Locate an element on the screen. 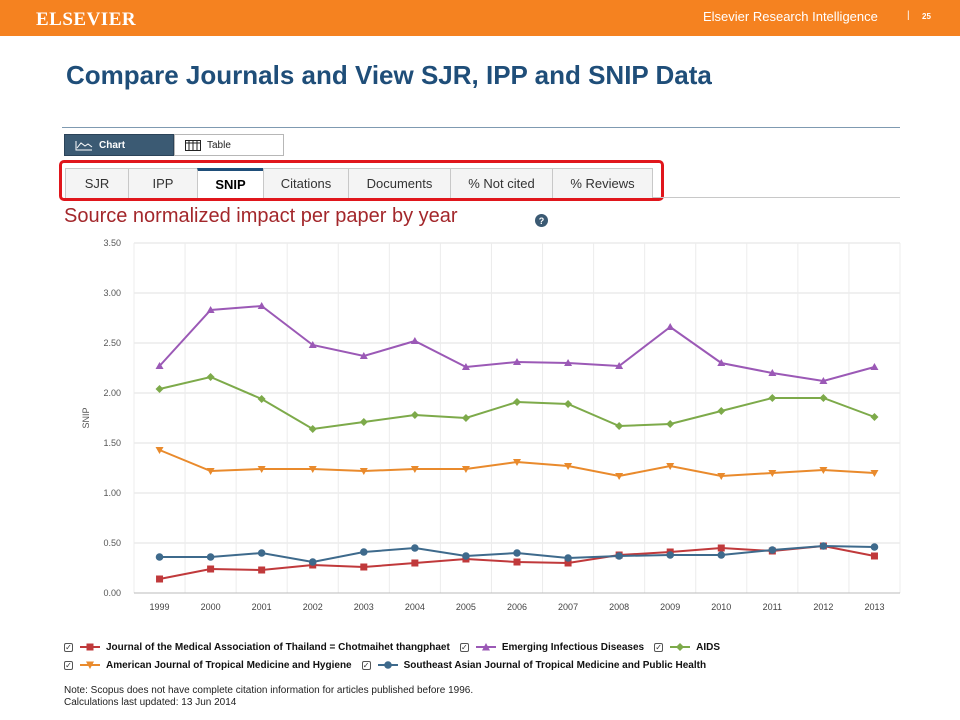 The width and height of the screenshot is (960, 720). legend-item-aids: ✓ AIDS is located at coordinates (687, 647).